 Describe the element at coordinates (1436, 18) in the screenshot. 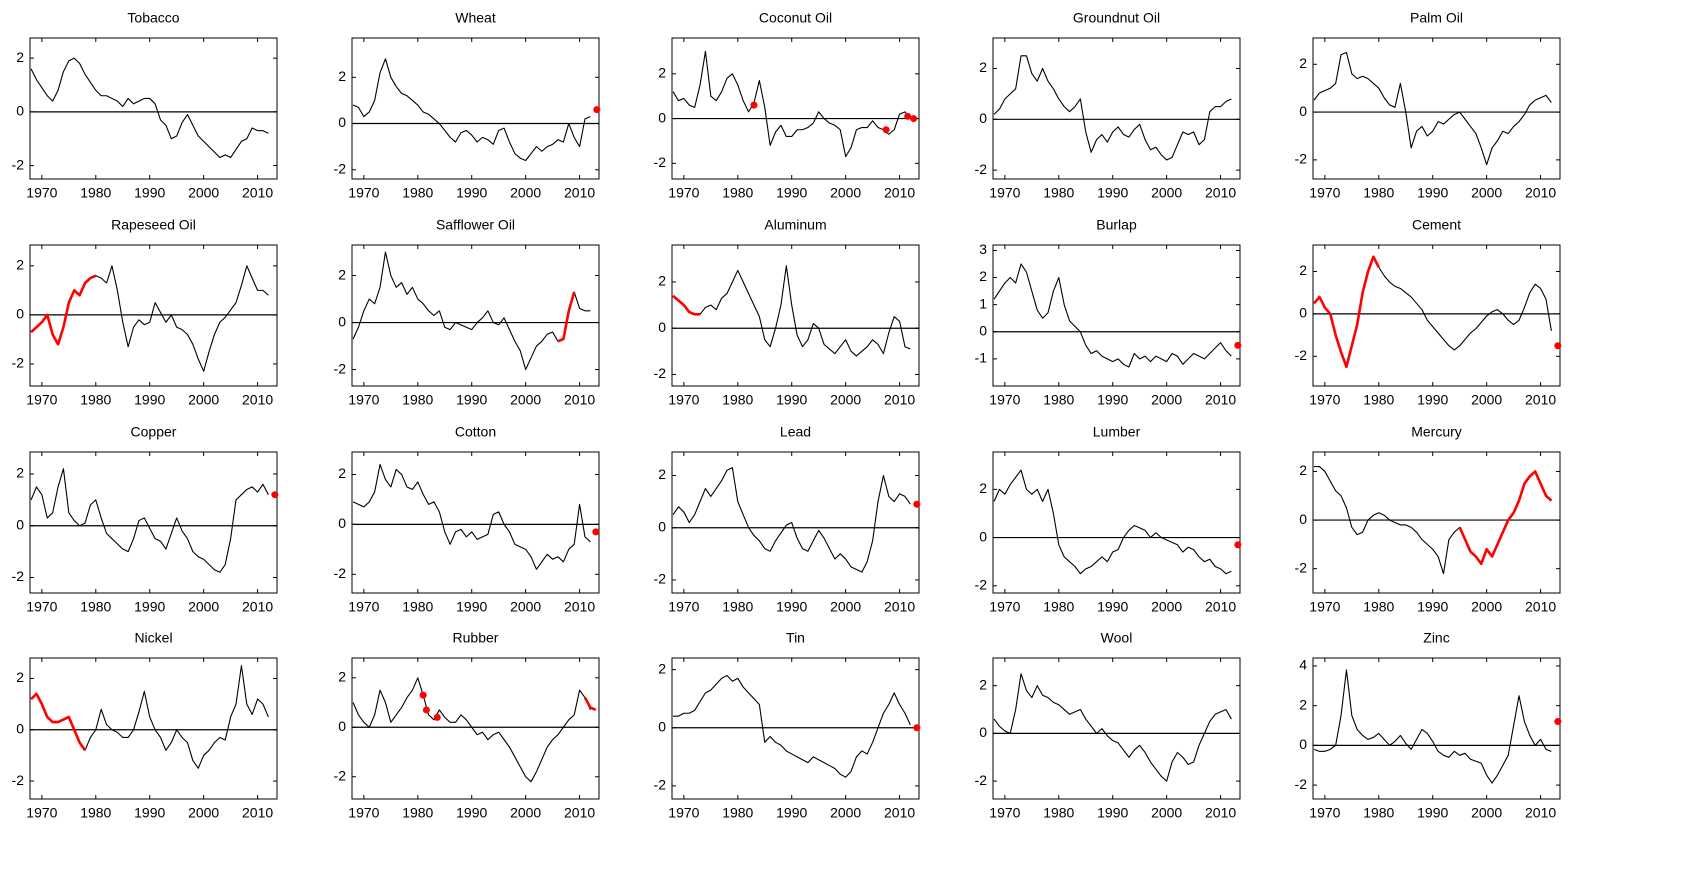

I see `panel-title: Palm Oil` at that location.